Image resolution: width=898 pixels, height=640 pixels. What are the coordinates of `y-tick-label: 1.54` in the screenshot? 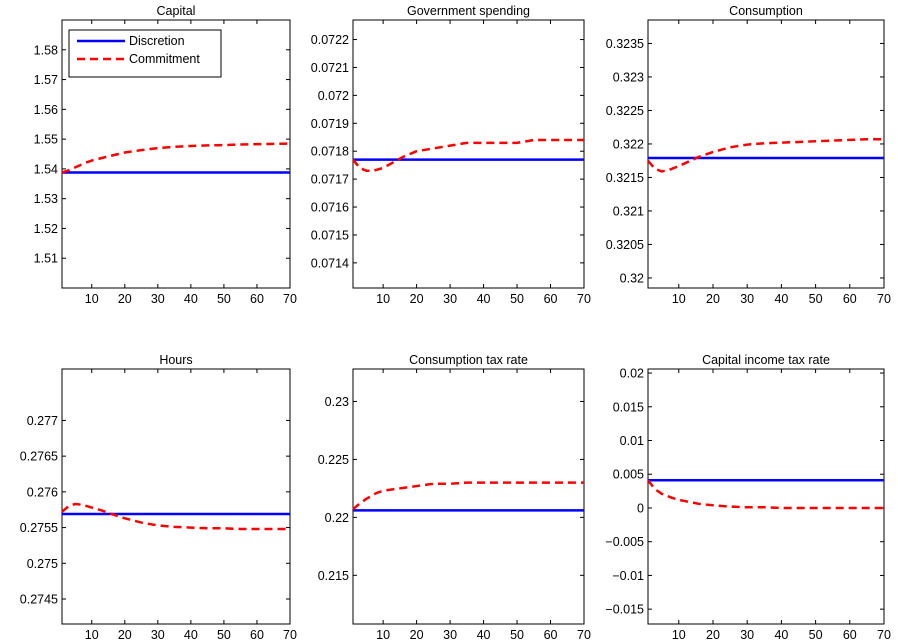 It's located at (46, 169).